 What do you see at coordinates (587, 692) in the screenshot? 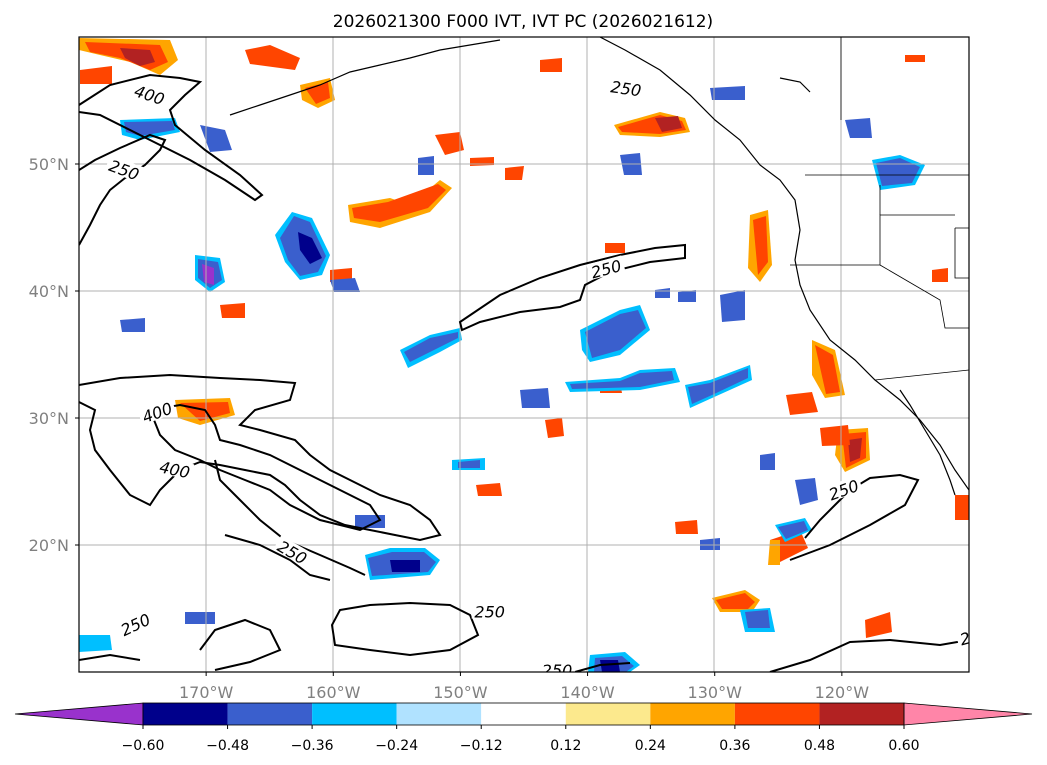
I see `lon-tick-label: 140°W` at bounding box center [587, 692].